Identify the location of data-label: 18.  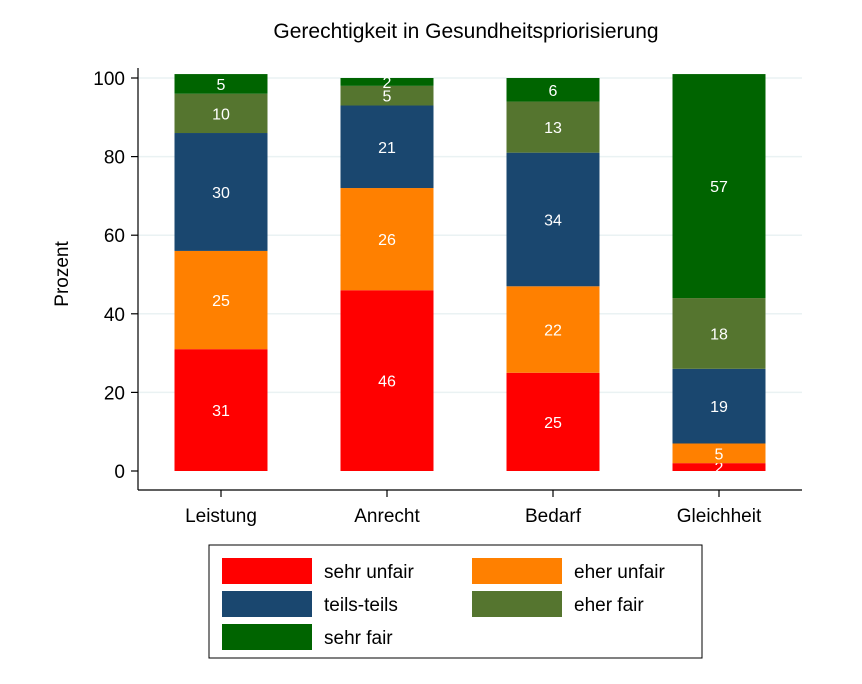
(719, 334).